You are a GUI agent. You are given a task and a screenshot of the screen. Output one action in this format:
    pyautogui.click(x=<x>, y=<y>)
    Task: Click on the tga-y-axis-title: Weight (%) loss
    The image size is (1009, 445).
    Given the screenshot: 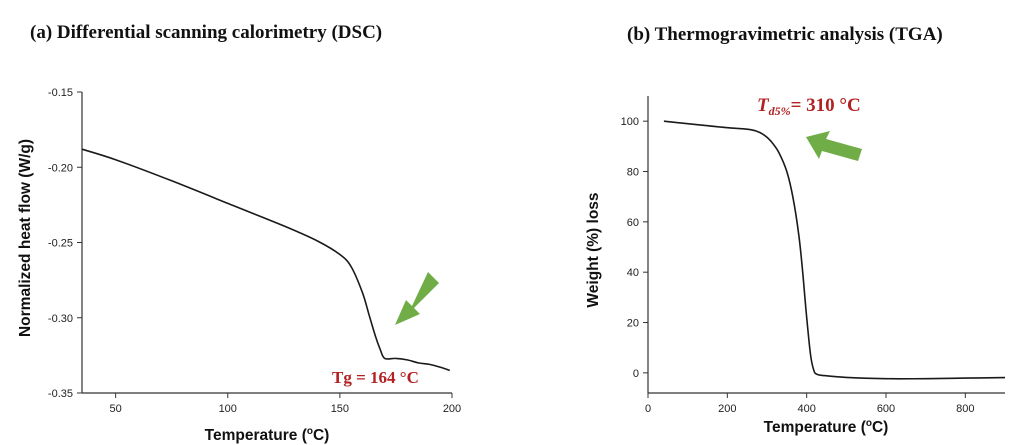 What is the action you would take?
    pyautogui.click(x=593, y=249)
    